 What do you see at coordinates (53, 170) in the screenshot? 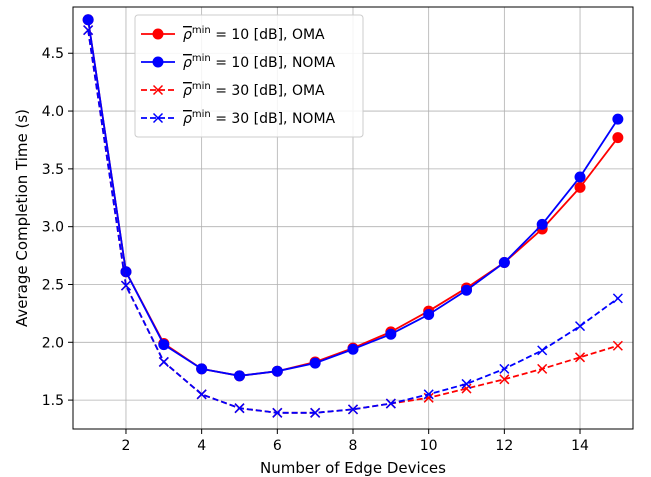
I see `y-tick-label: 3.5` at bounding box center [53, 170].